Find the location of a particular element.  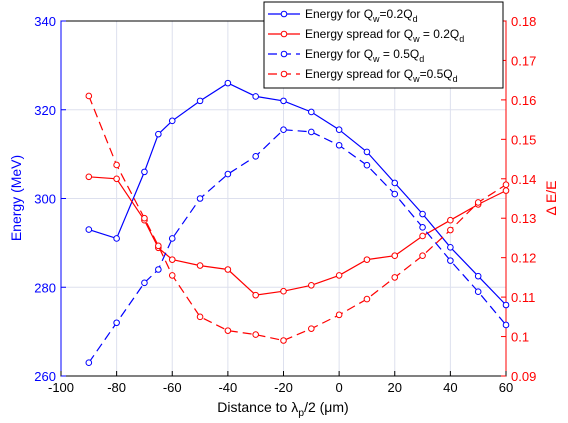

y-left-tick-label: 260 is located at coordinates (45, 376).